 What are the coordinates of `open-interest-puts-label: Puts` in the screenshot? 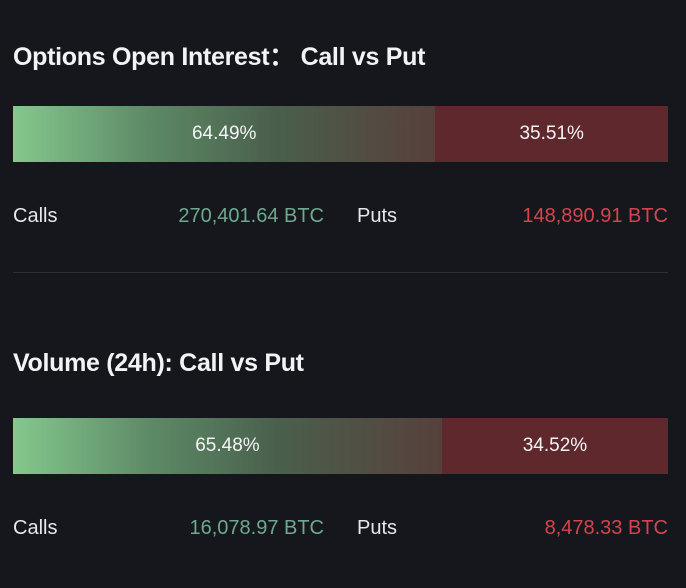 It's located at (377, 216).